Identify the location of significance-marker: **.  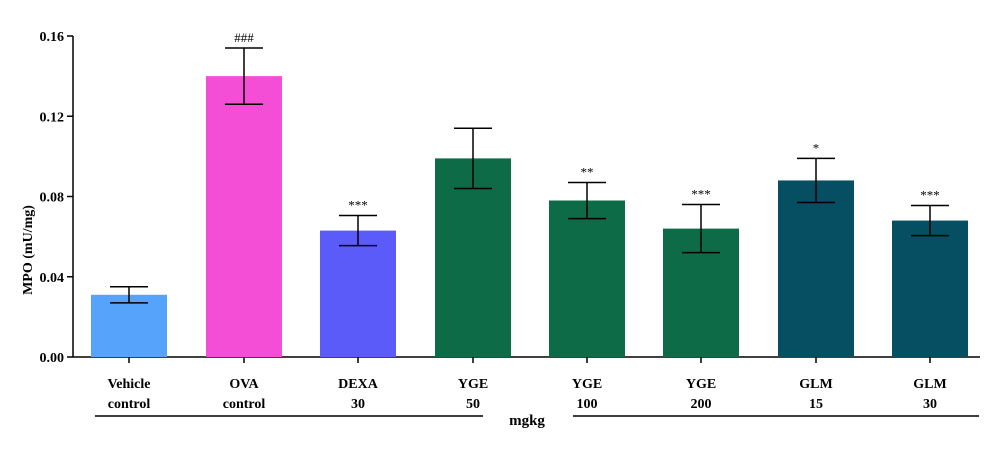
(587, 171).